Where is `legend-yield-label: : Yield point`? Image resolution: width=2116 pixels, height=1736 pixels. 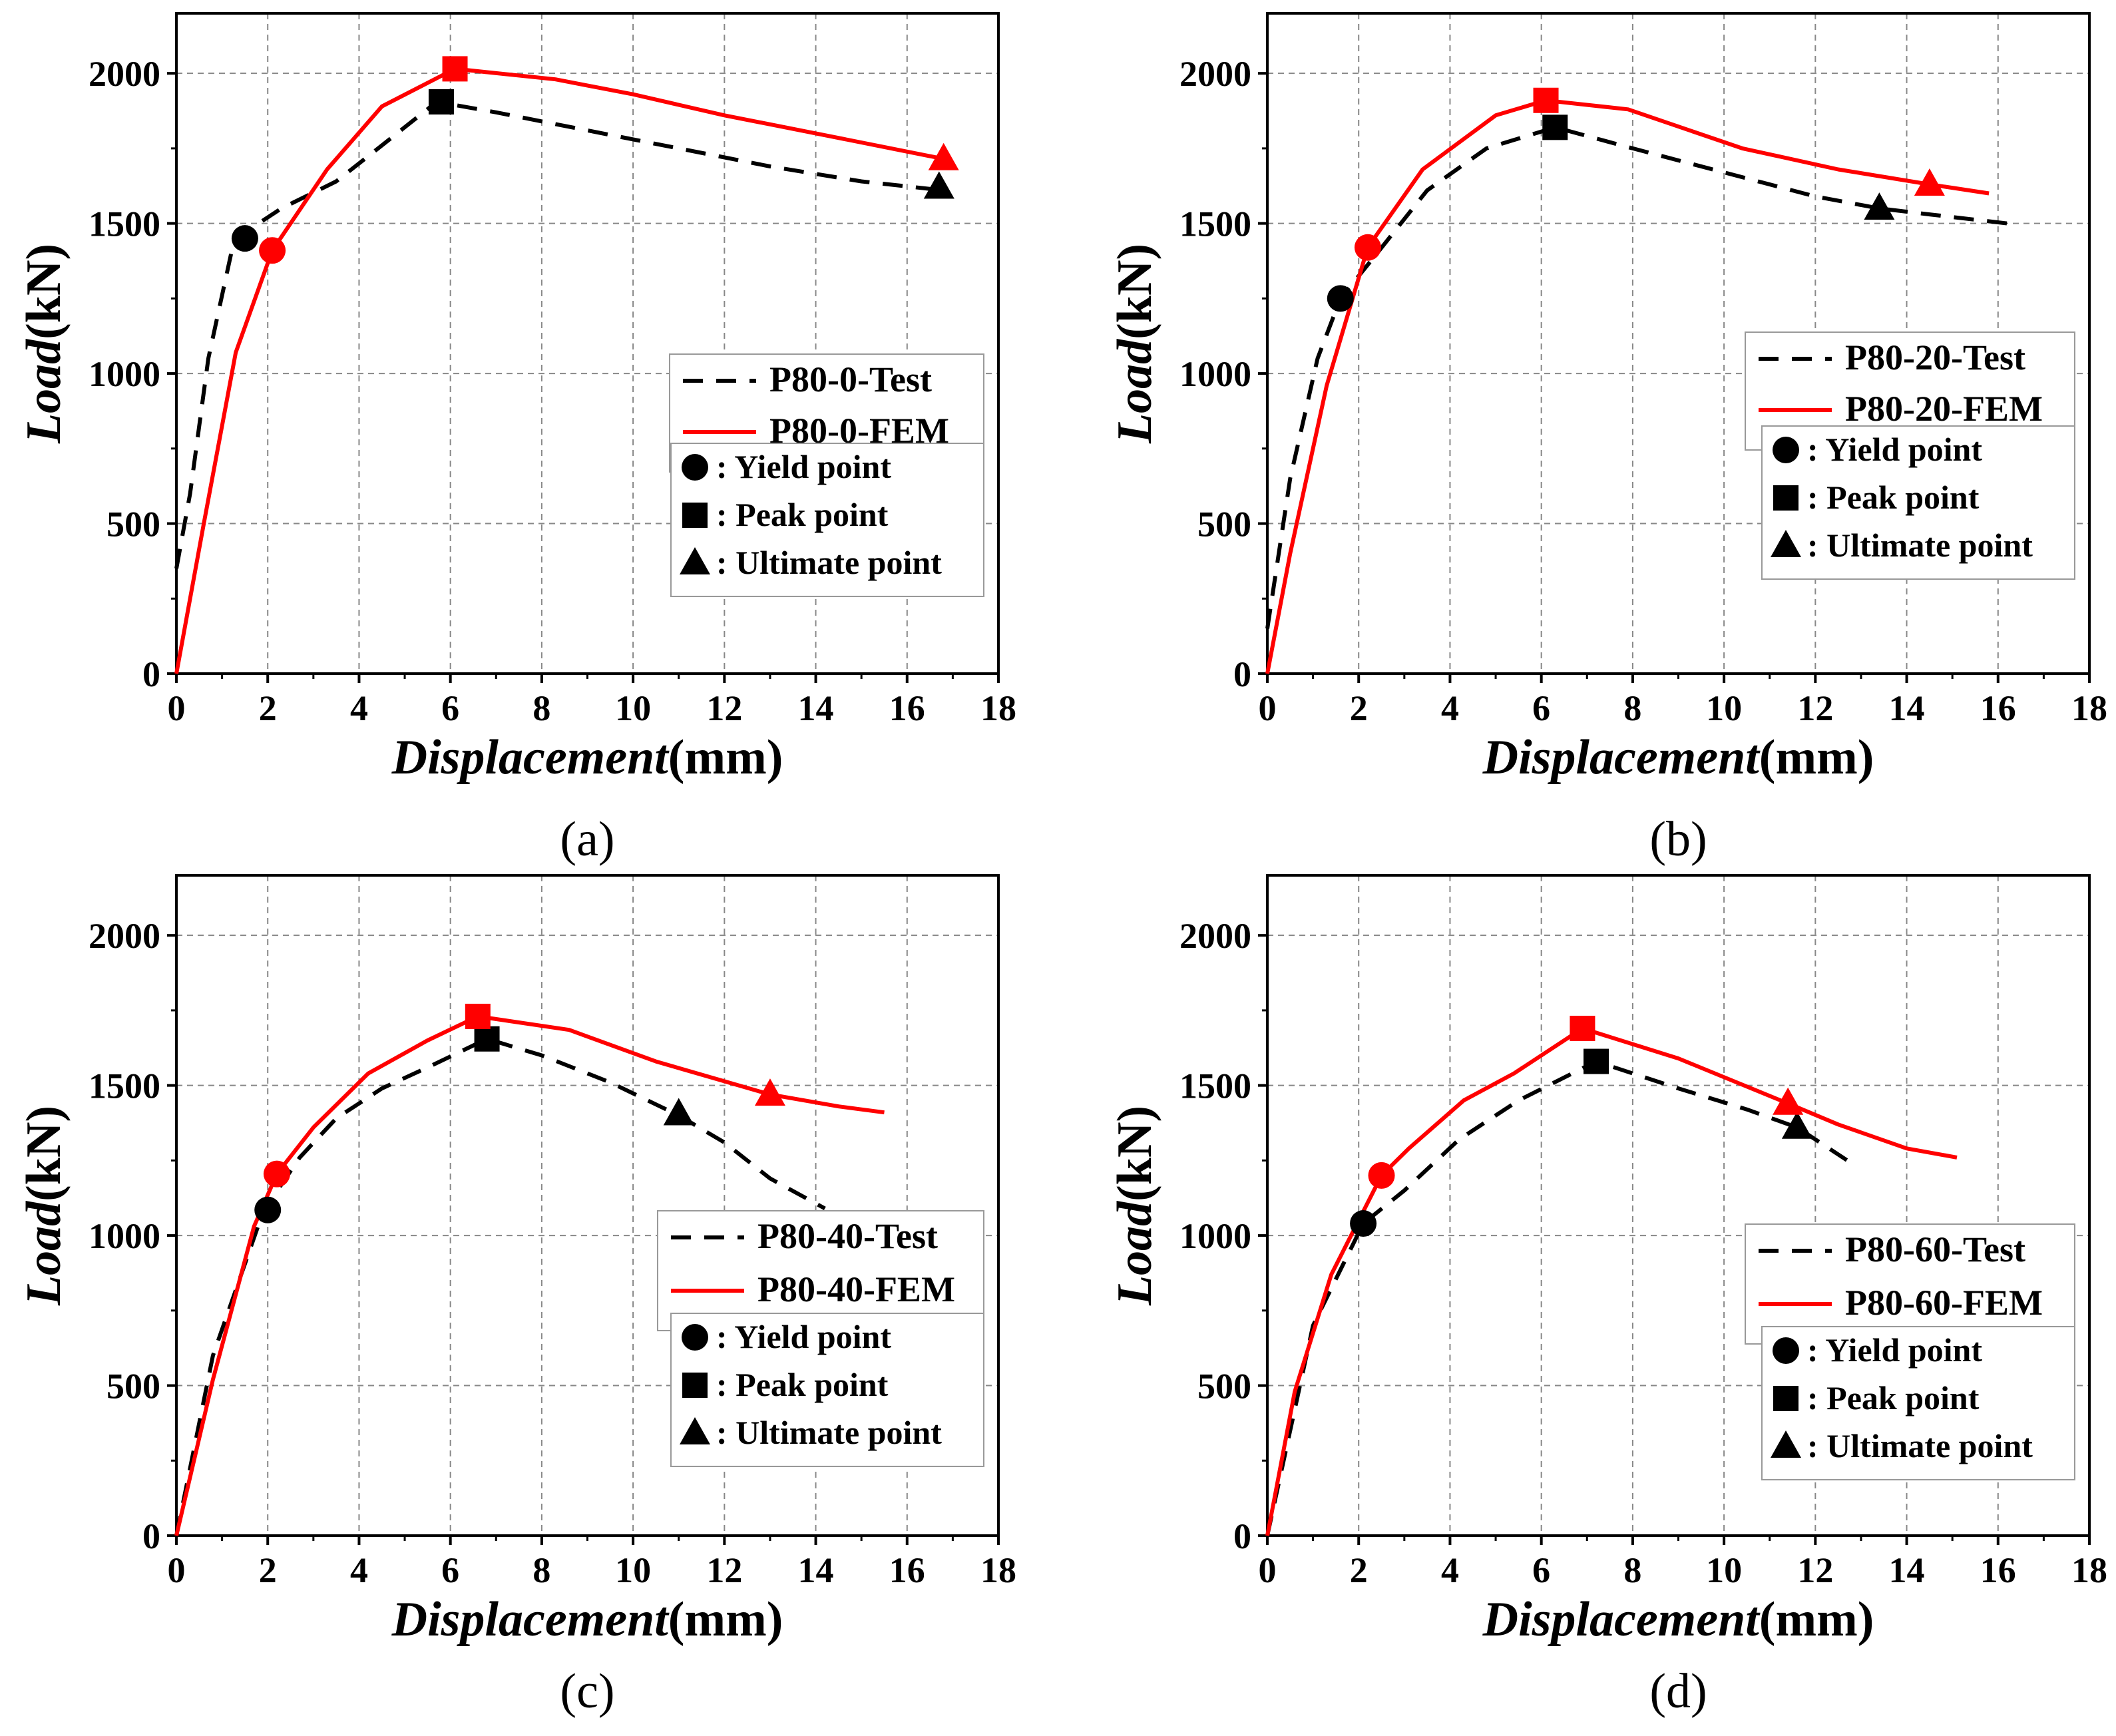
legend-yield-label: : Yield point is located at coordinates (1895, 1350).